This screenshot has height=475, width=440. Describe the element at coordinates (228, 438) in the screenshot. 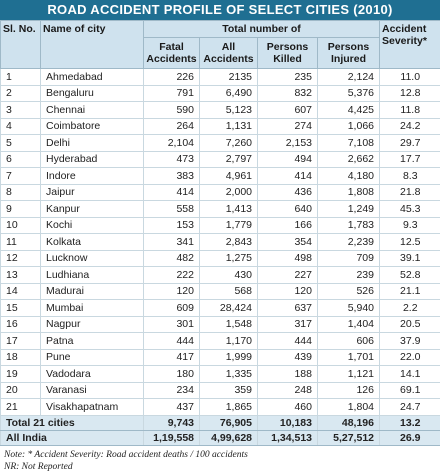

I see `summary-cell: 4,99,628` at that location.